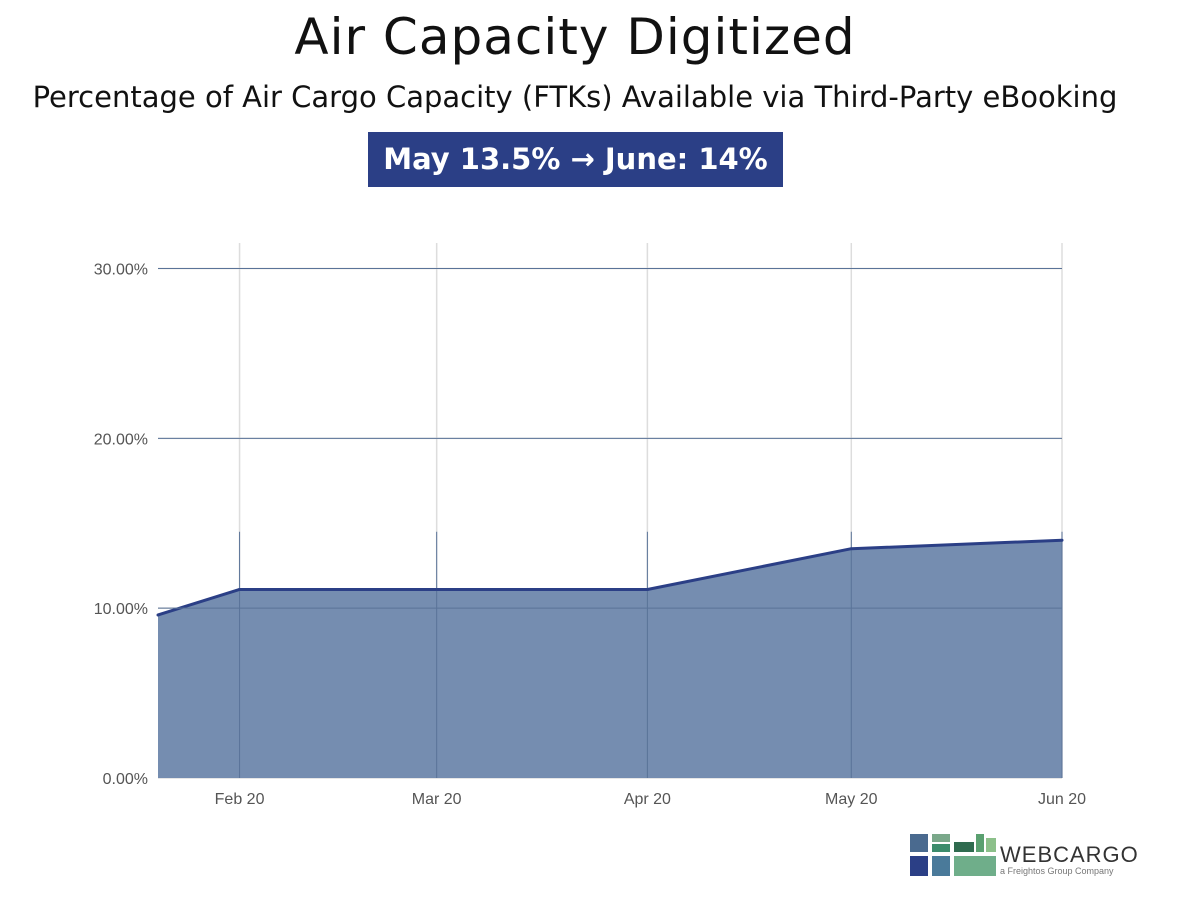 The width and height of the screenshot is (1184, 916). Describe the element at coordinates (1062, 799) in the screenshot. I see `x-tick-label: Jun 20` at that location.